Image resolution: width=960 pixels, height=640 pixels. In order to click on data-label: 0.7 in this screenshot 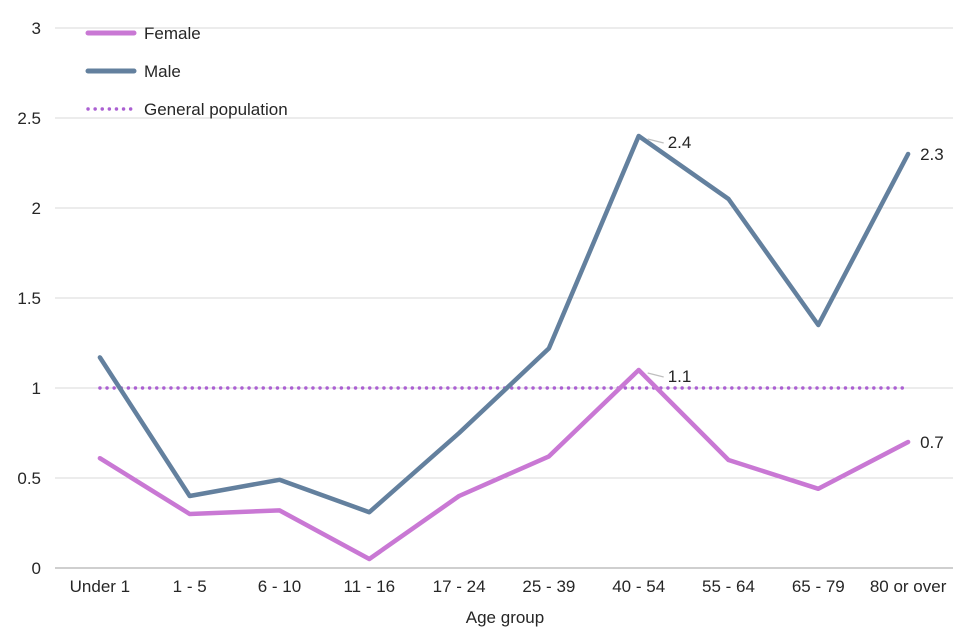, I will do `click(932, 442)`.